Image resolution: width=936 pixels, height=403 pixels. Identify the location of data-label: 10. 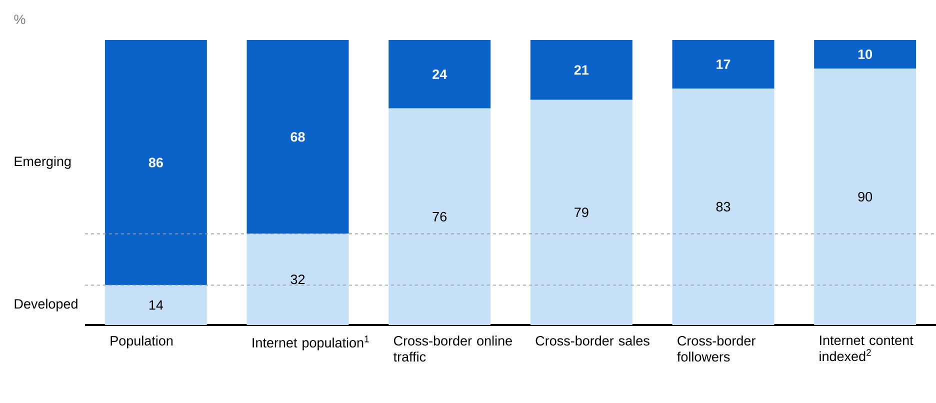
(865, 54).